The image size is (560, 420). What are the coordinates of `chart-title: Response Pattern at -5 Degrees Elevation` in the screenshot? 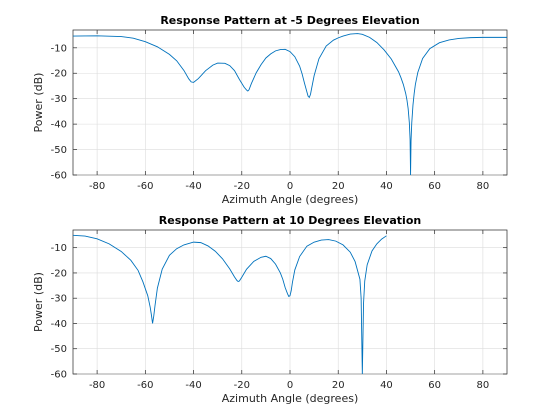 It's located at (289, 20).